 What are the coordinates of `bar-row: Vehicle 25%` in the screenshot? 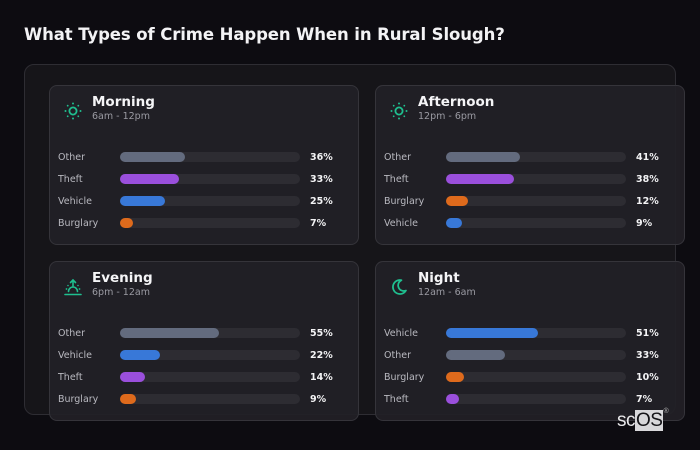 It's located at (203, 201).